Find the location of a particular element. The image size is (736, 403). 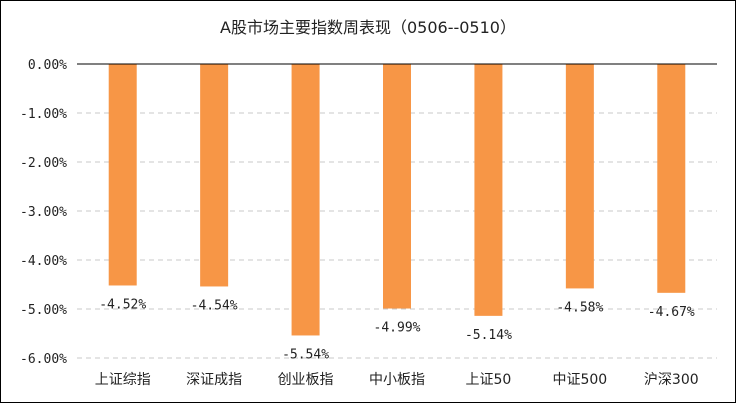

y-tick-label: -2.00% is located at coordinates (43, 163).